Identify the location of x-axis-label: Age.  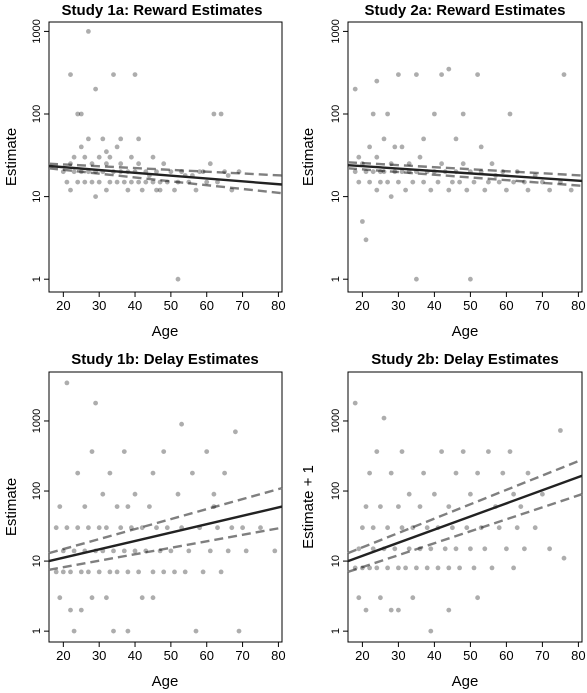
(465, 681).